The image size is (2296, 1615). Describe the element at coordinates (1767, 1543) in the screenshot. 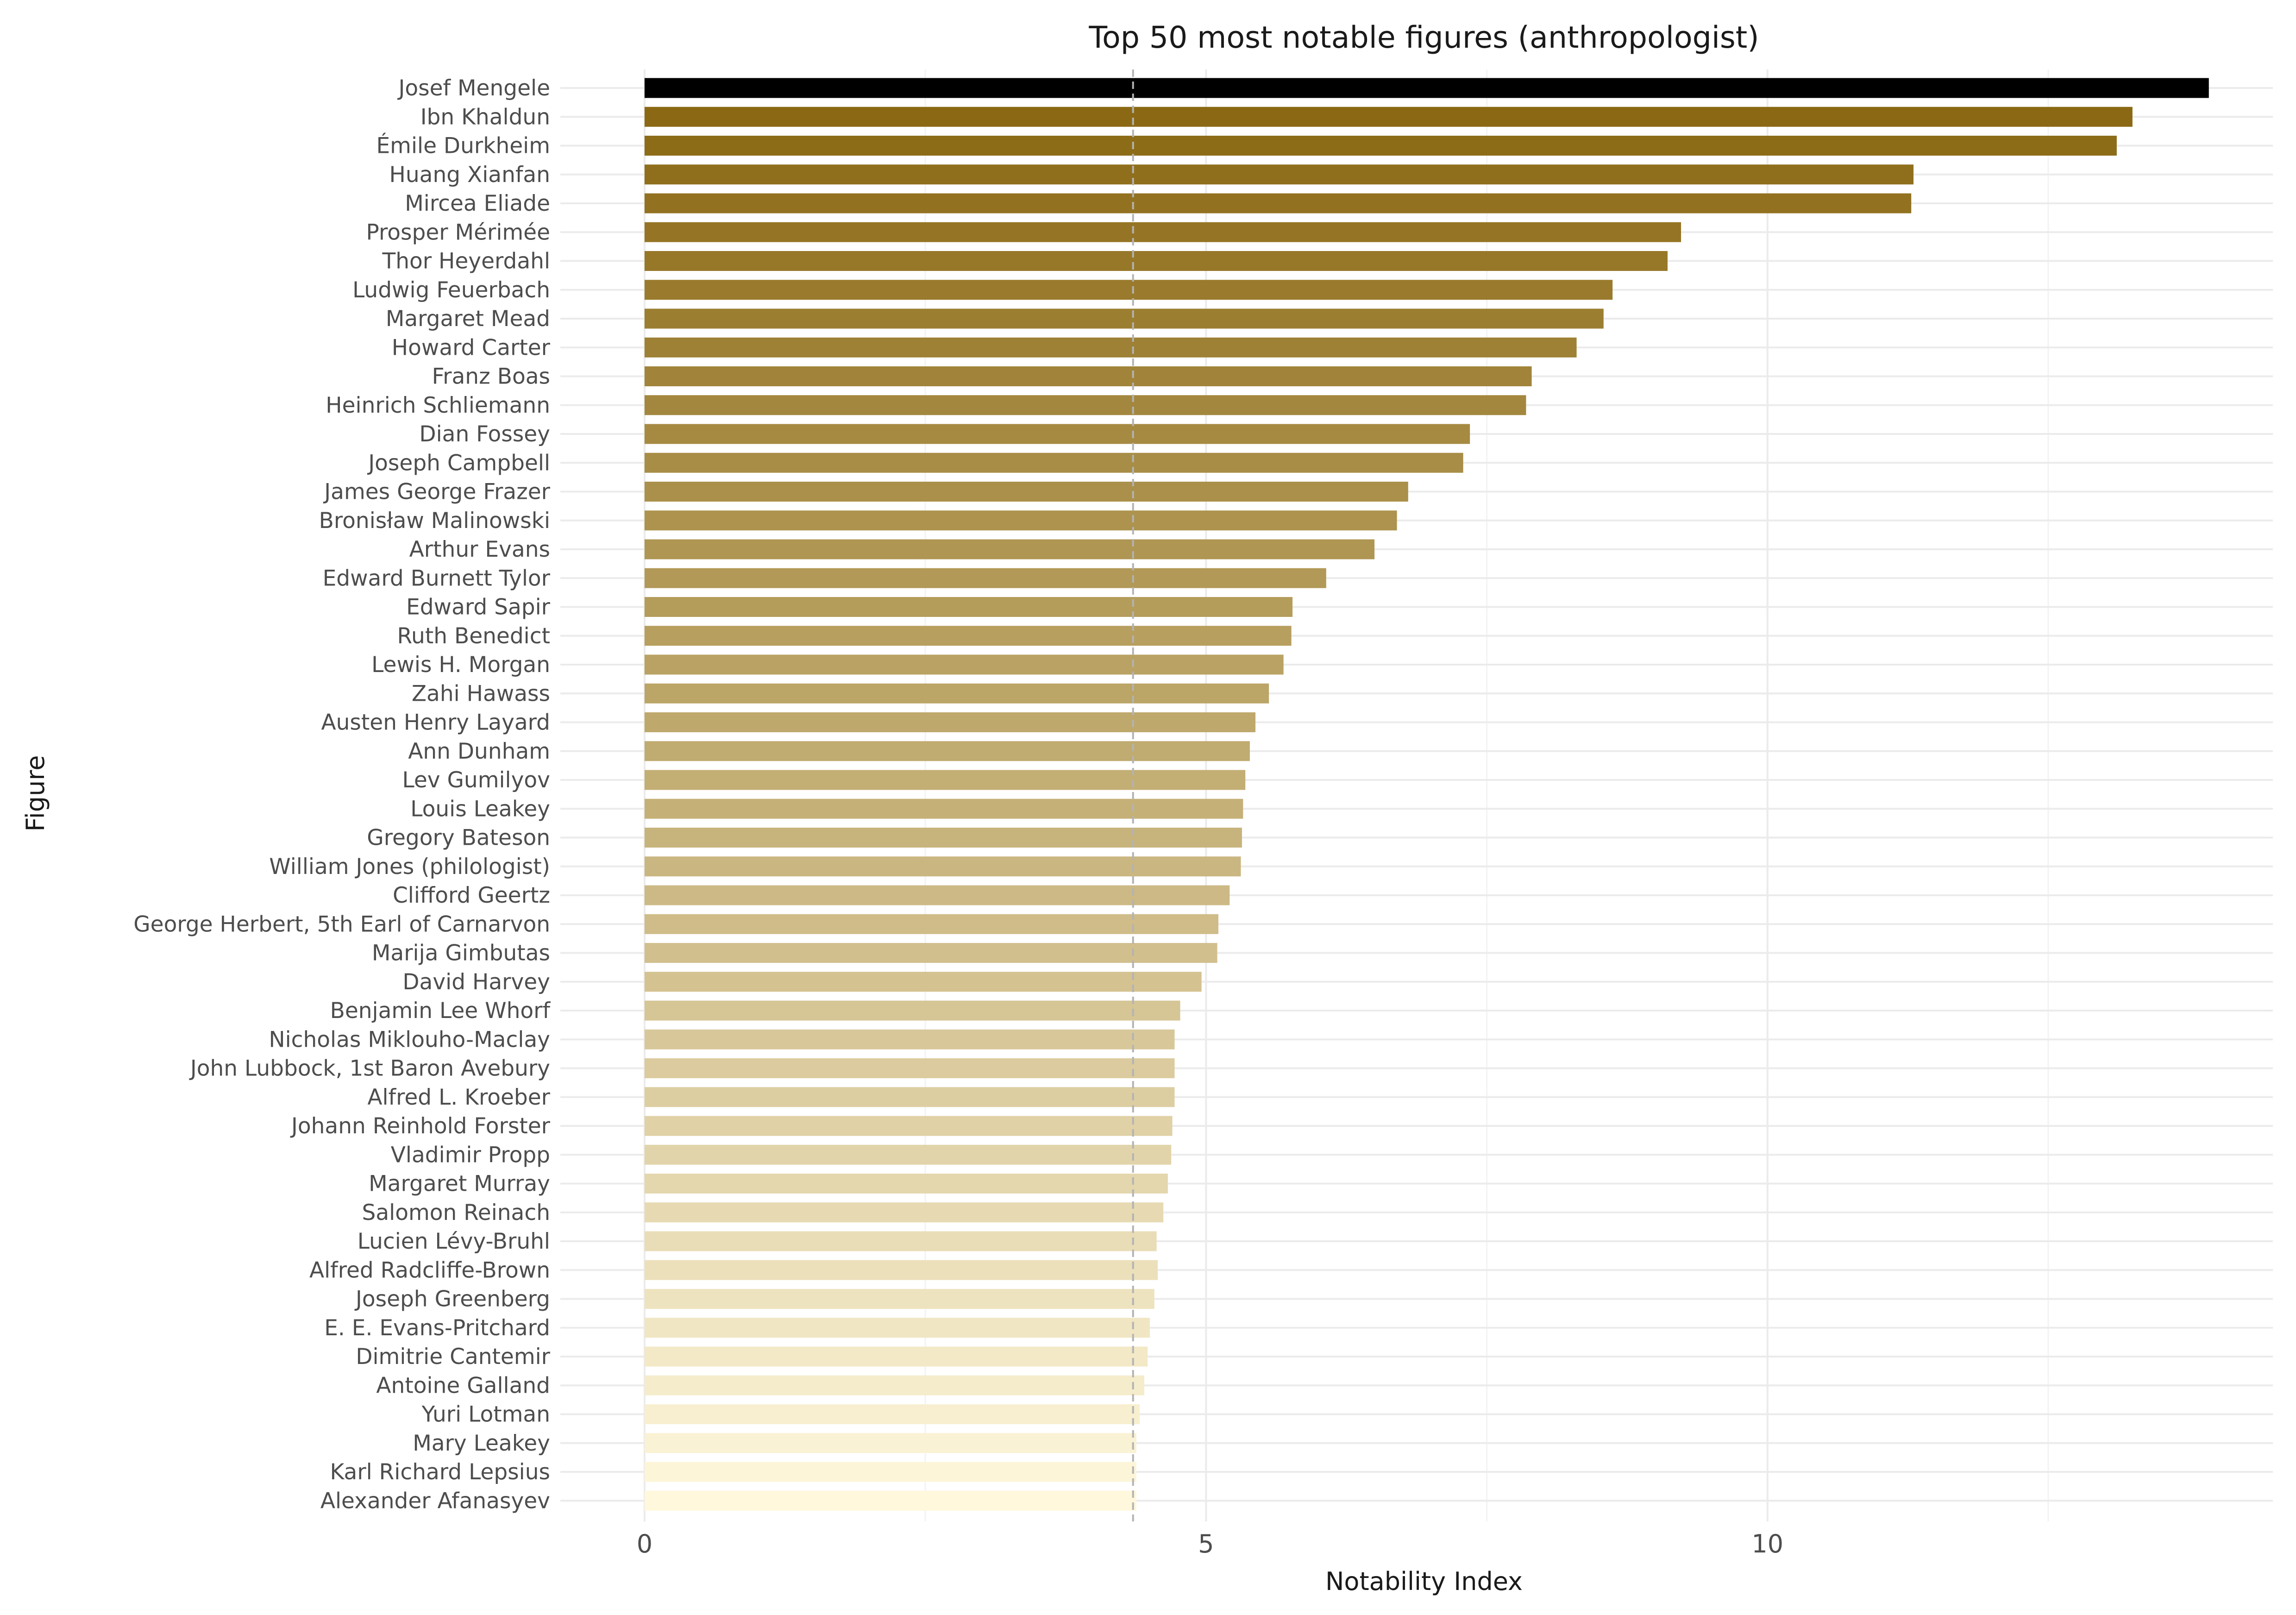

I see `x-tick-label: 10` at that location.